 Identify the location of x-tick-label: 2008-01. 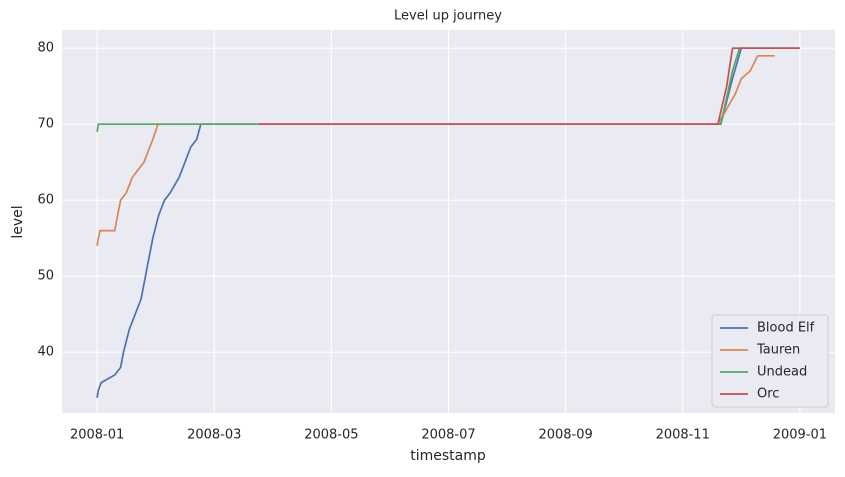
(97, 435).